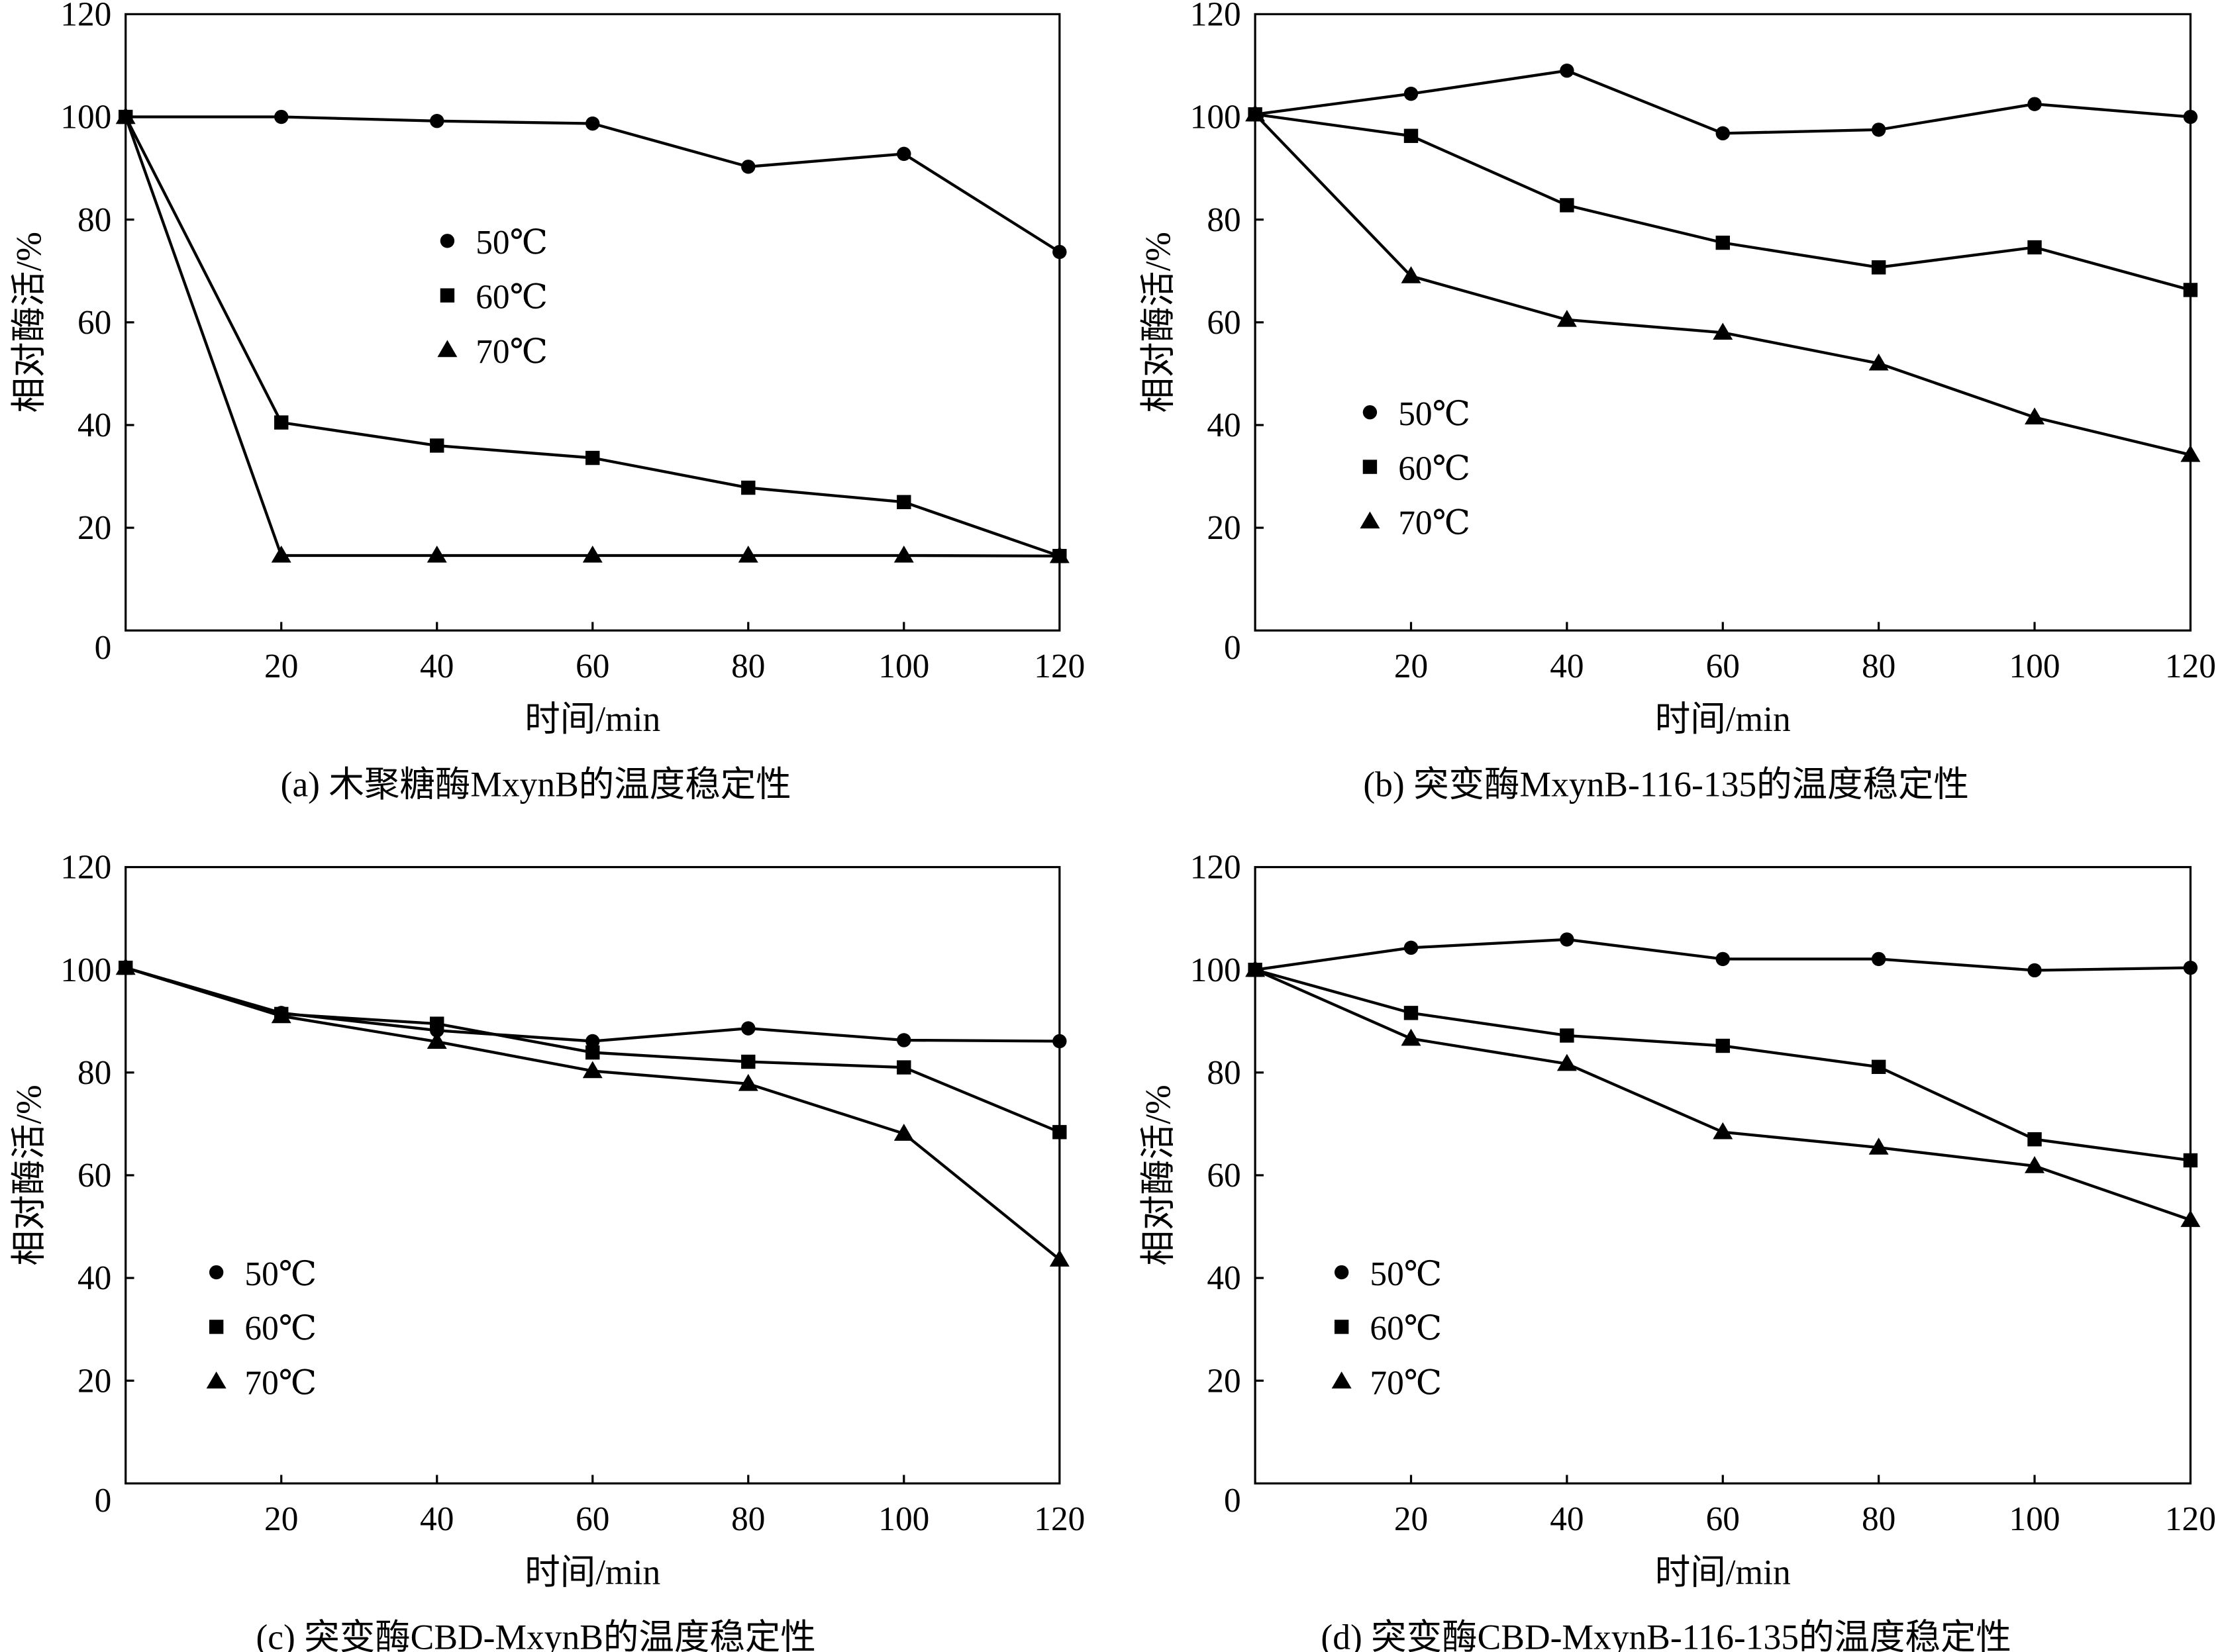 This screenshot has width=2224, height=1652. I want to click on panel-caption: (b) 突变酶MxynB-116-135的温度稳定性, so click(1666, 785).